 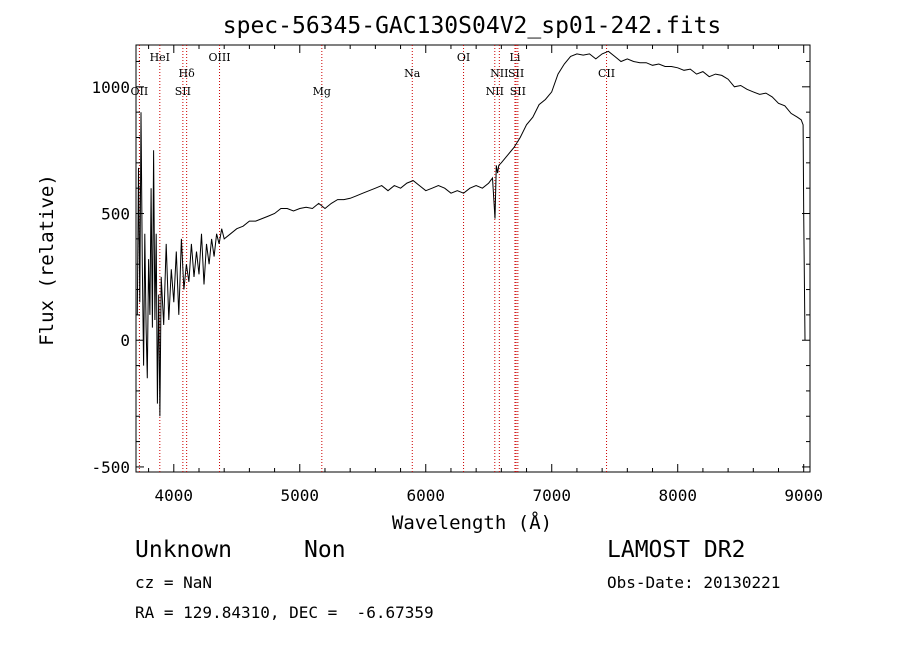 I want to click on x-tick-label: 4000, so click(x=174, y=495).